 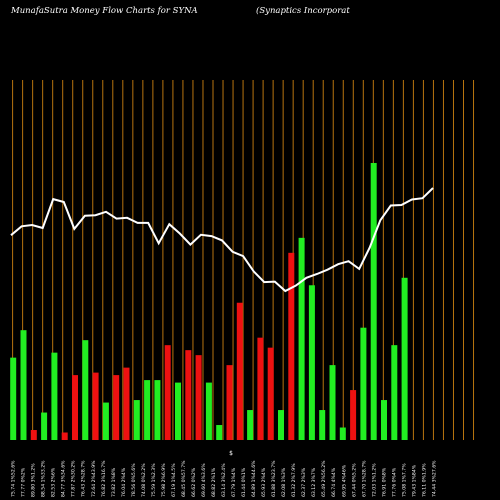 What do you see at coordinates (234, 482) in the screenshot?
I see `x-tick-label: 67.79 1%4%` at bounding box center [234, 482].